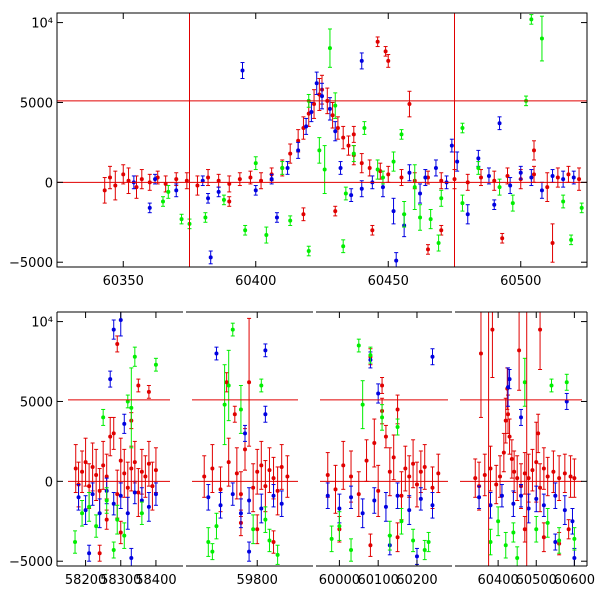  I want to click on bottom-x-tick-label: 60400, so click(497, 580).